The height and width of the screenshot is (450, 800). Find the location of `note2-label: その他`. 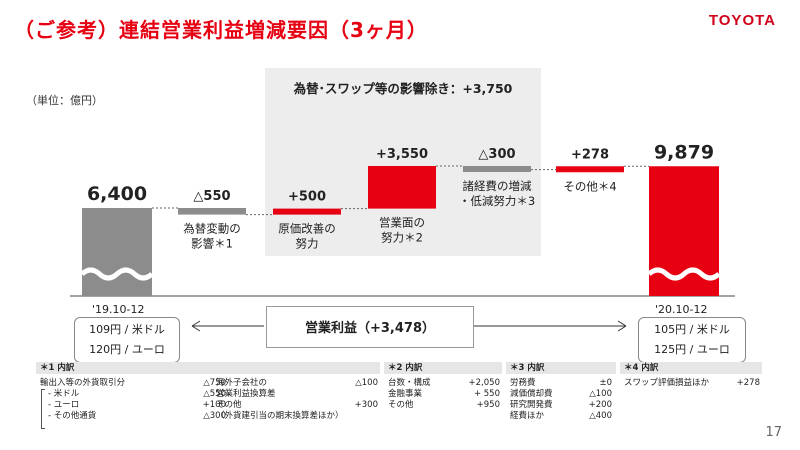

note2-label: その他 is located at coordinates (401, 405).